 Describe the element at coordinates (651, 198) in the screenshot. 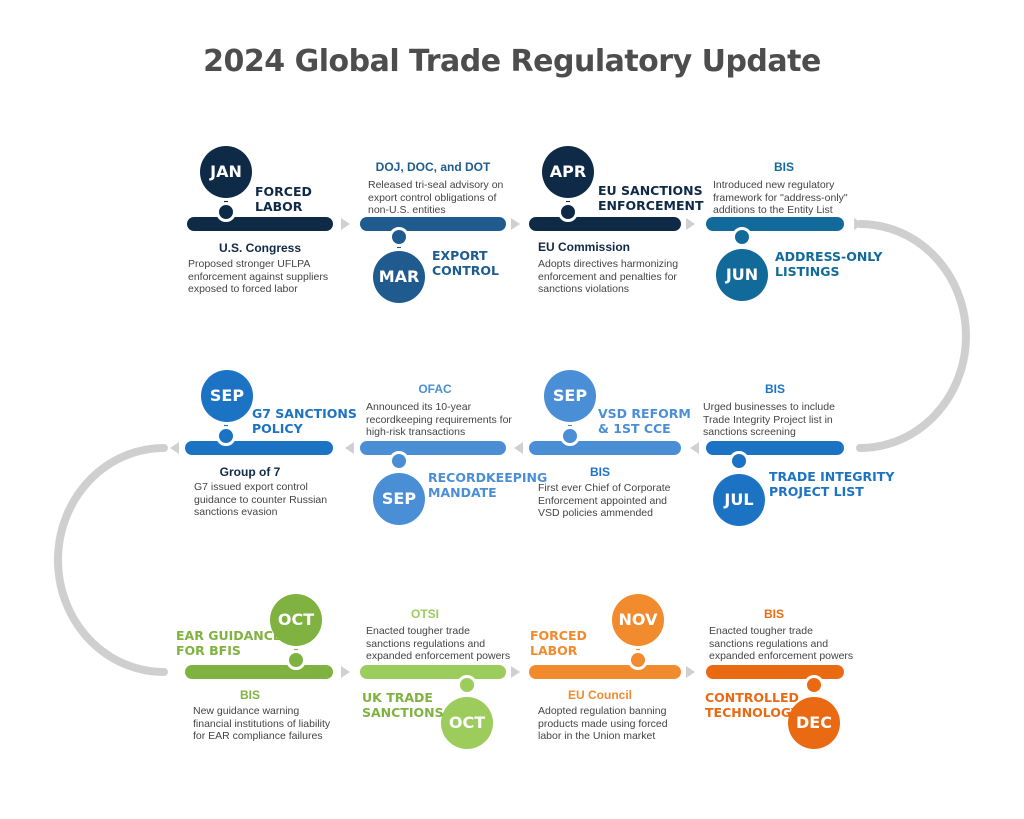

I see `milestone-headline: EU SANCTIONS ENFORCEMENT` at that location.